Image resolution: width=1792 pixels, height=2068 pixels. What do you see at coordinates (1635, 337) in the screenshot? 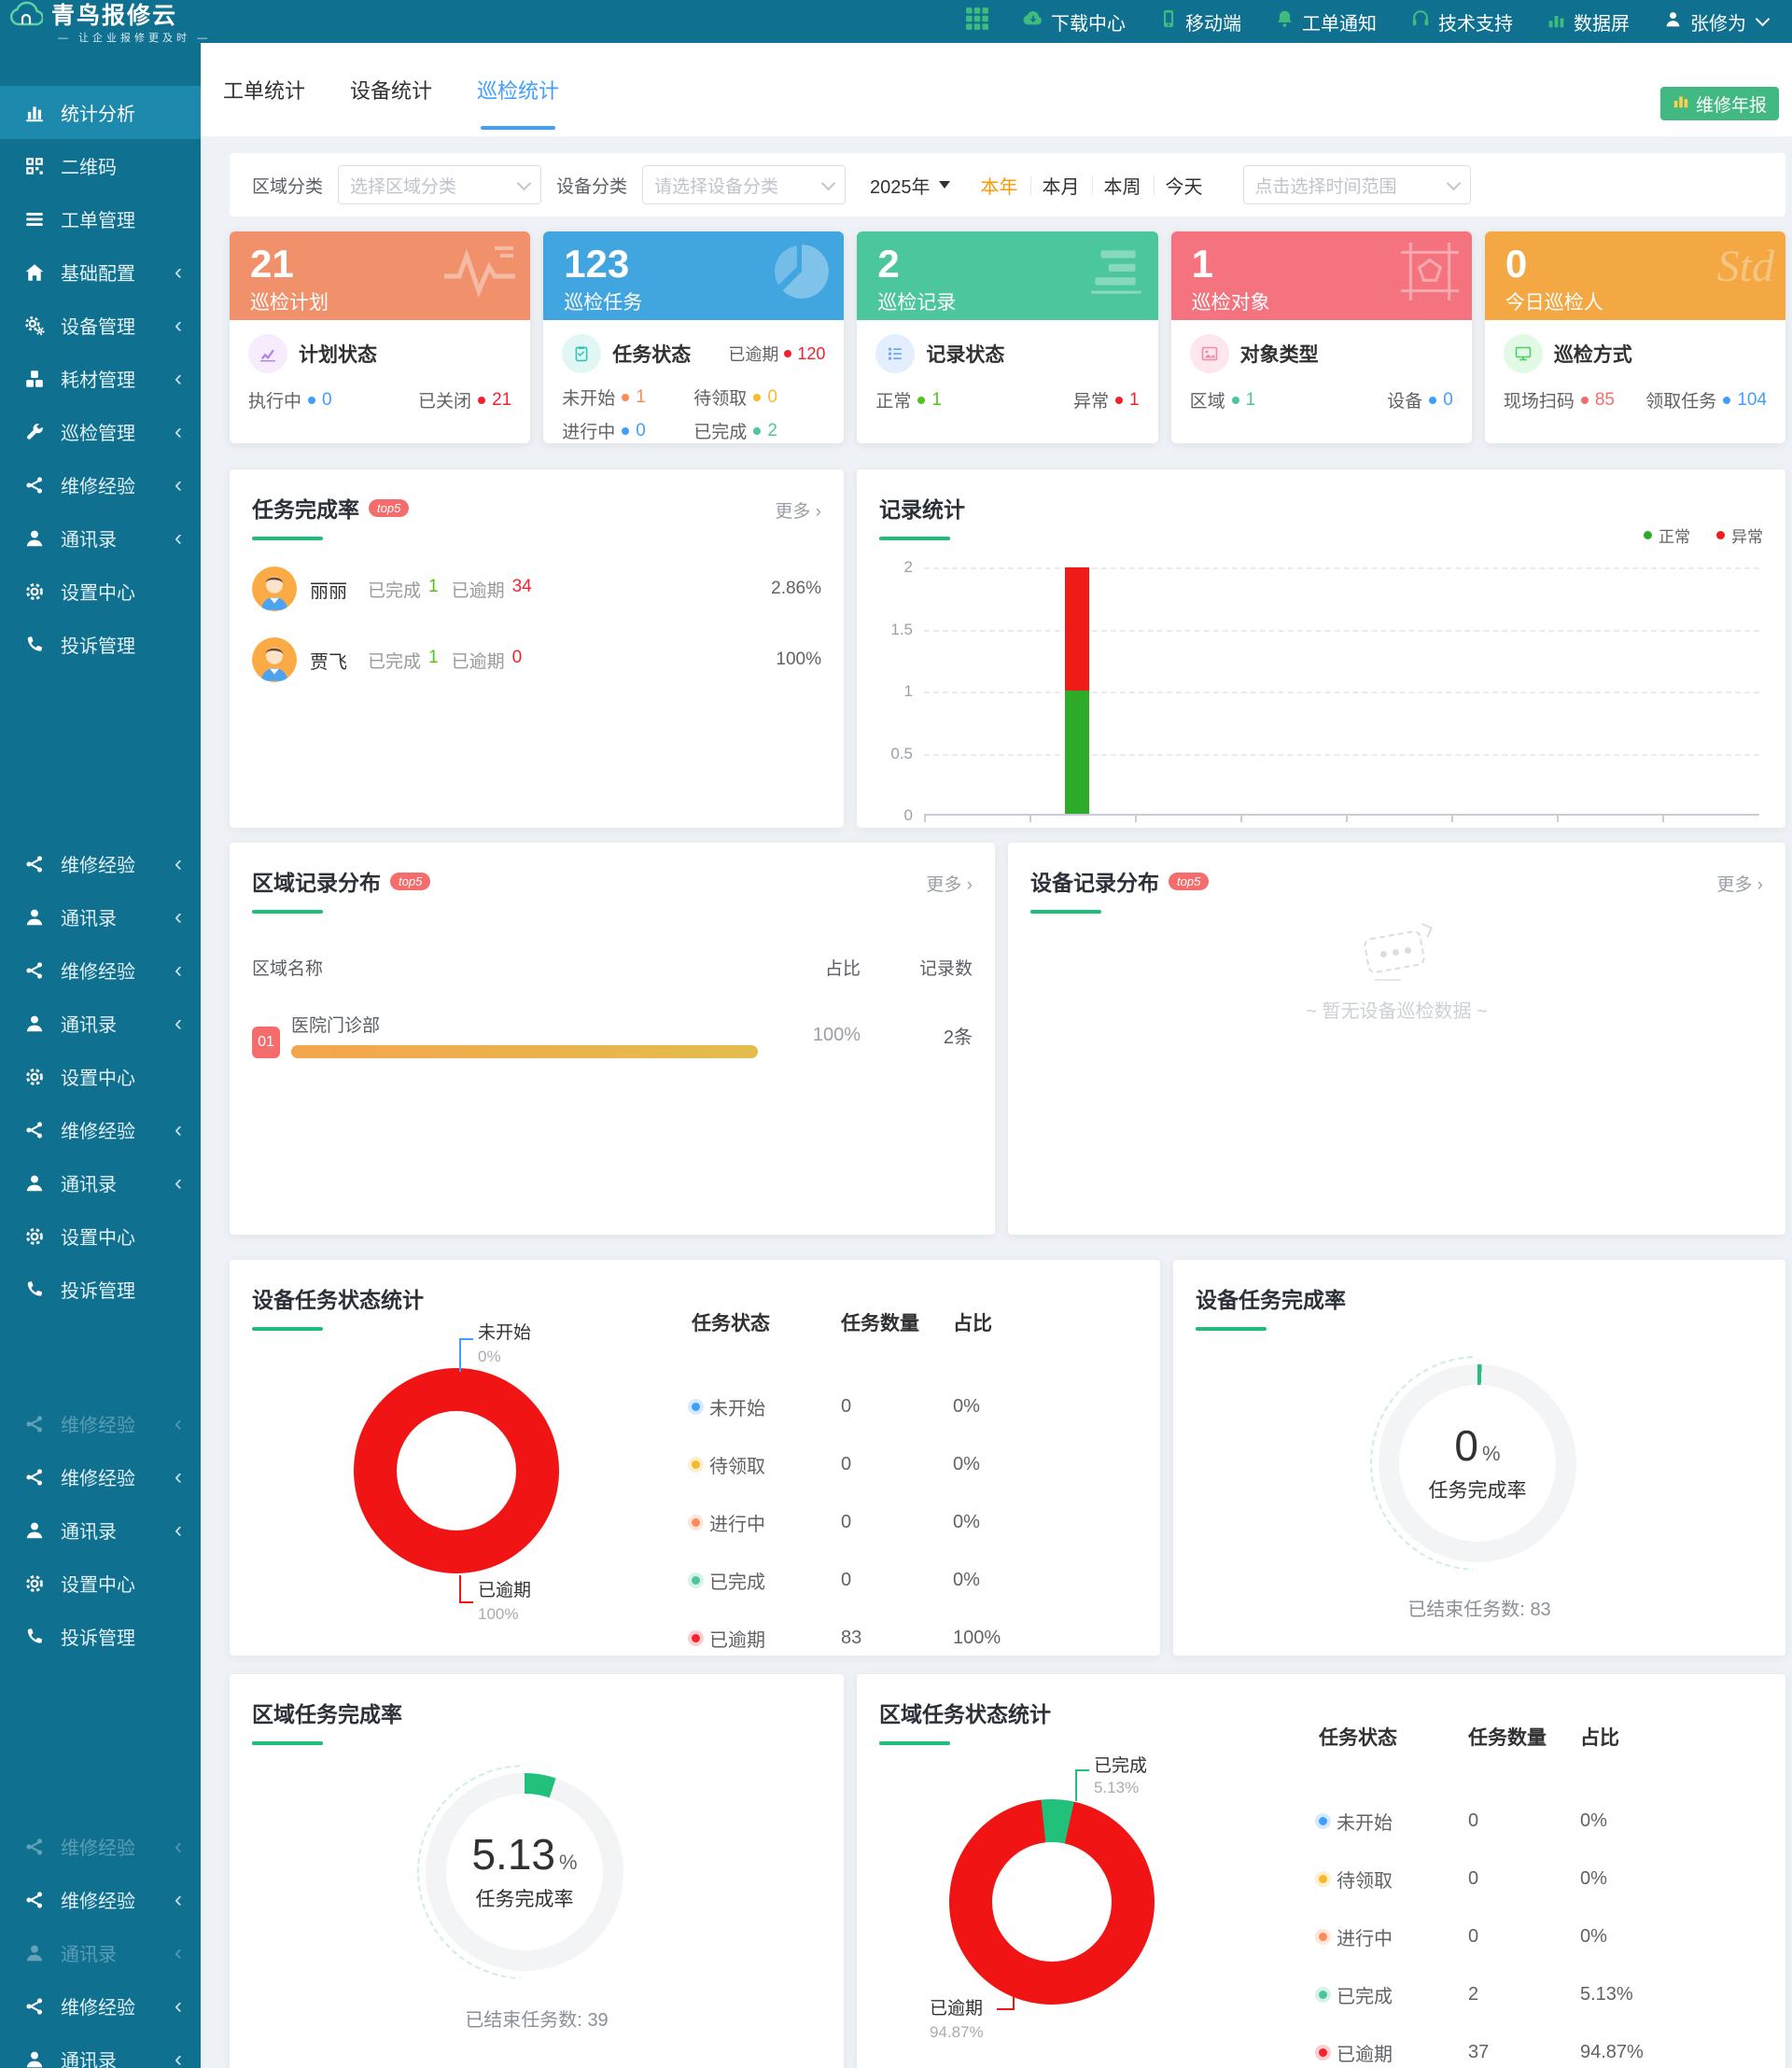
I see `card-today-inspectors: 0 今日巡检人 Std 巡检方式 现场扫码 85 领取任务 104` at bounding box center [1635, 337].